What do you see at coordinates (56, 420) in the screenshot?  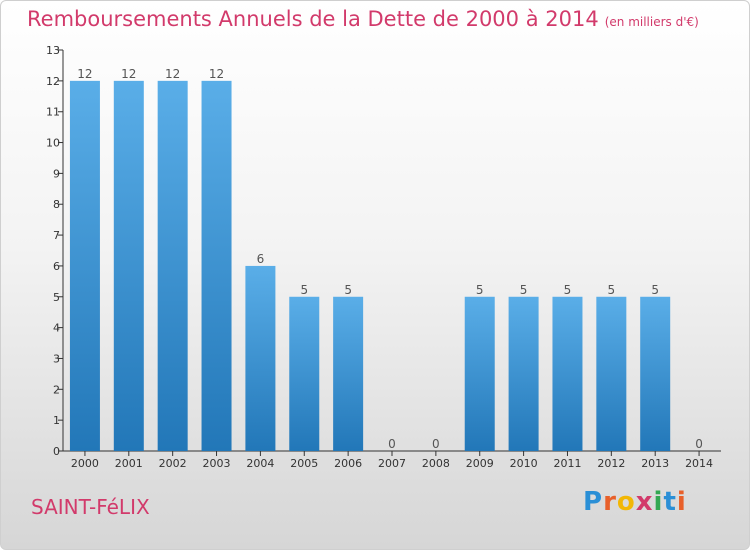 I see `y-tick-label: 1` at bounding box center [56, 420].